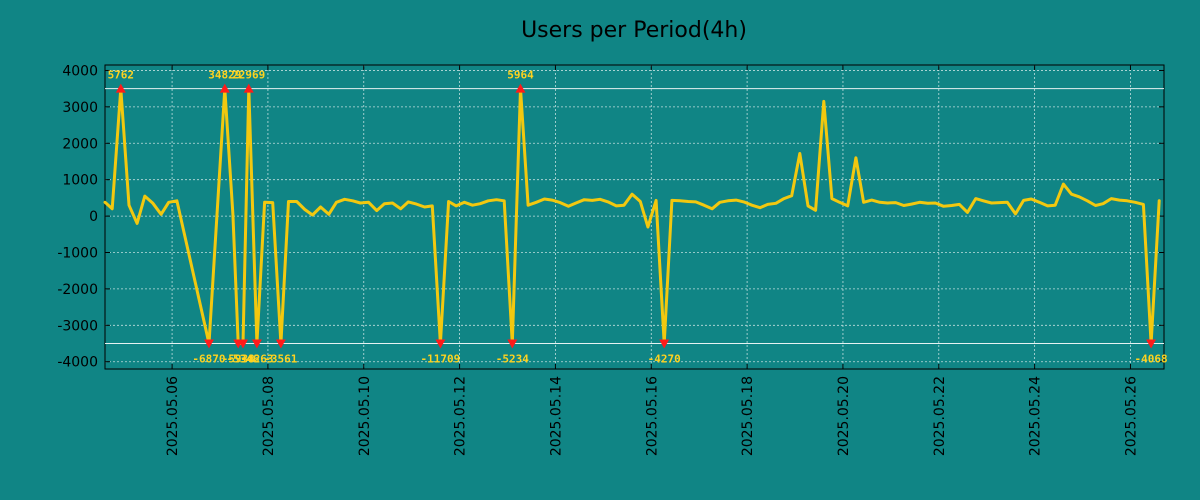  Describe the element at coordinates (77, 290) in the screenshot. I see `y-tick-label: -2000` at that location.